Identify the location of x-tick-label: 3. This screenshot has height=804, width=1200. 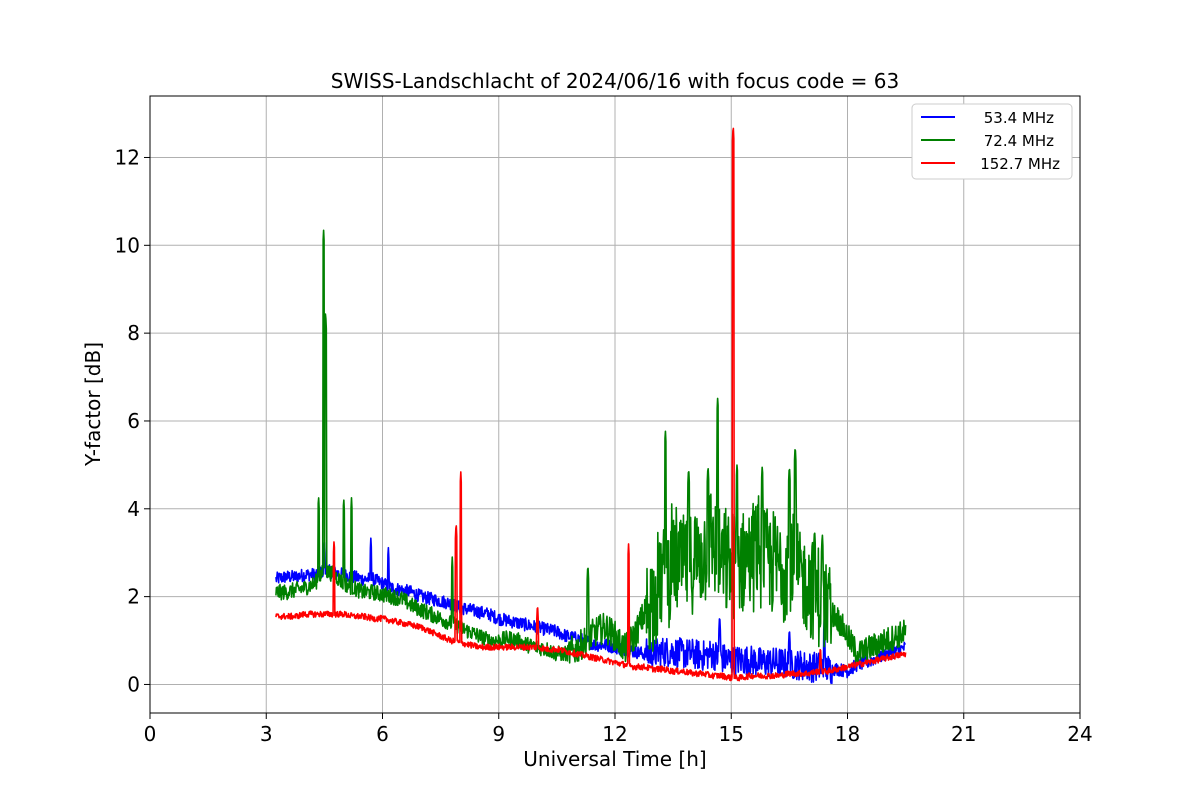
(266, 734).